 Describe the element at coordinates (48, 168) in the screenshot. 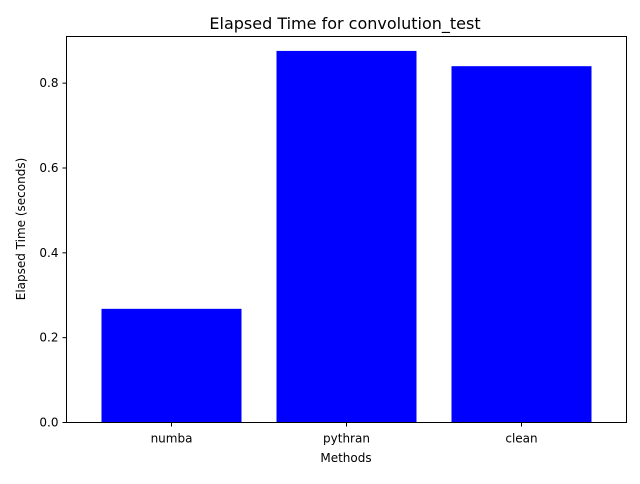

I see `y-tick-label: 0.6` at that location.